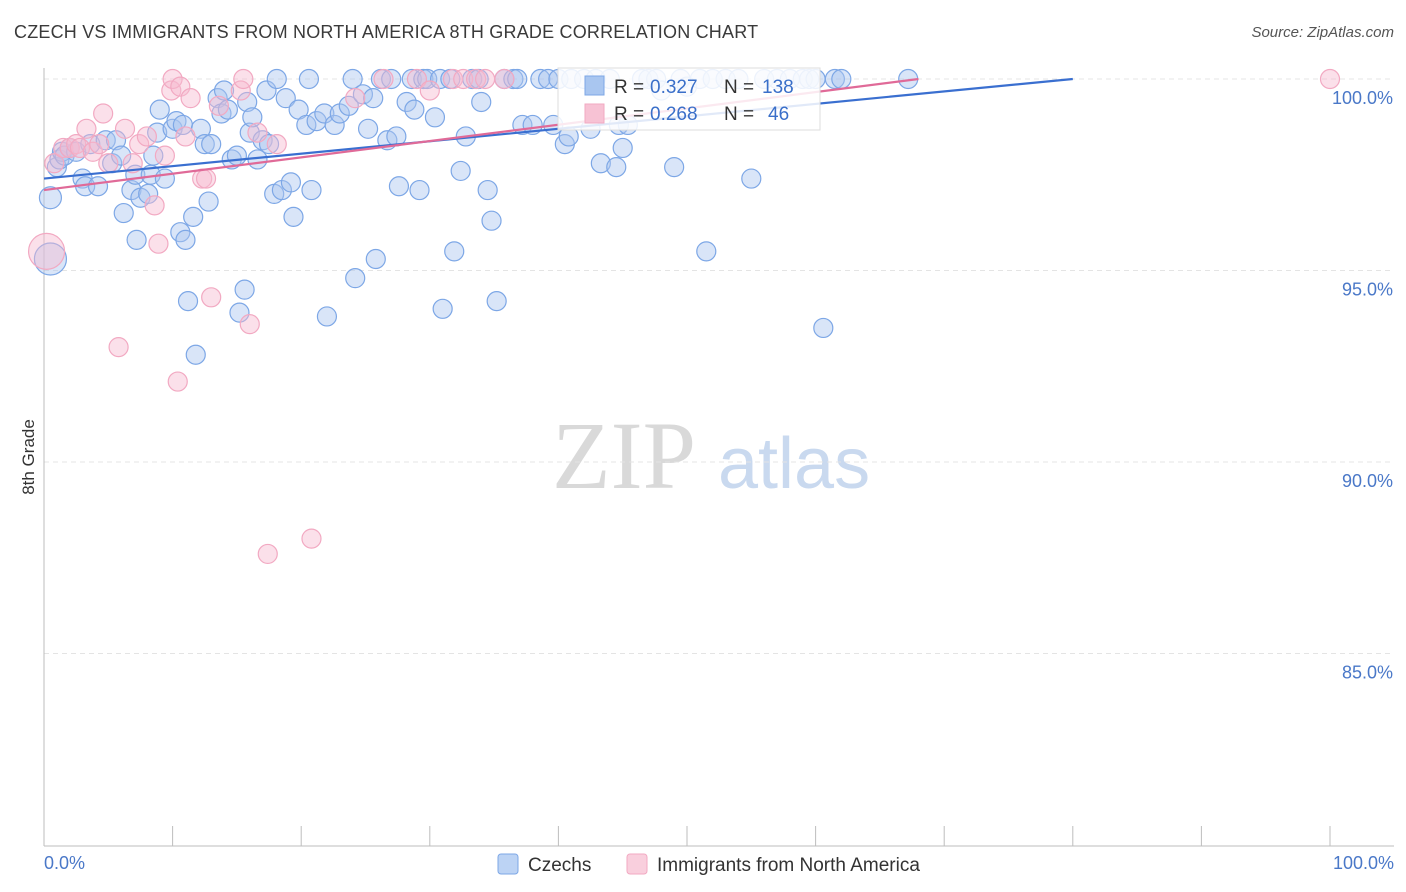  Describe the element at coordinates (788, 865) in the screenshot. I see `legend-label-immigrants: Immigrants from North America` at that location.